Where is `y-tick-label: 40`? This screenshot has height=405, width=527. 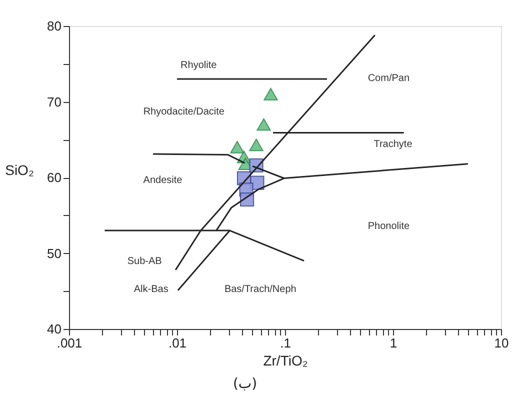 y-tick-label: 40 is located at coordinates (54, 329).